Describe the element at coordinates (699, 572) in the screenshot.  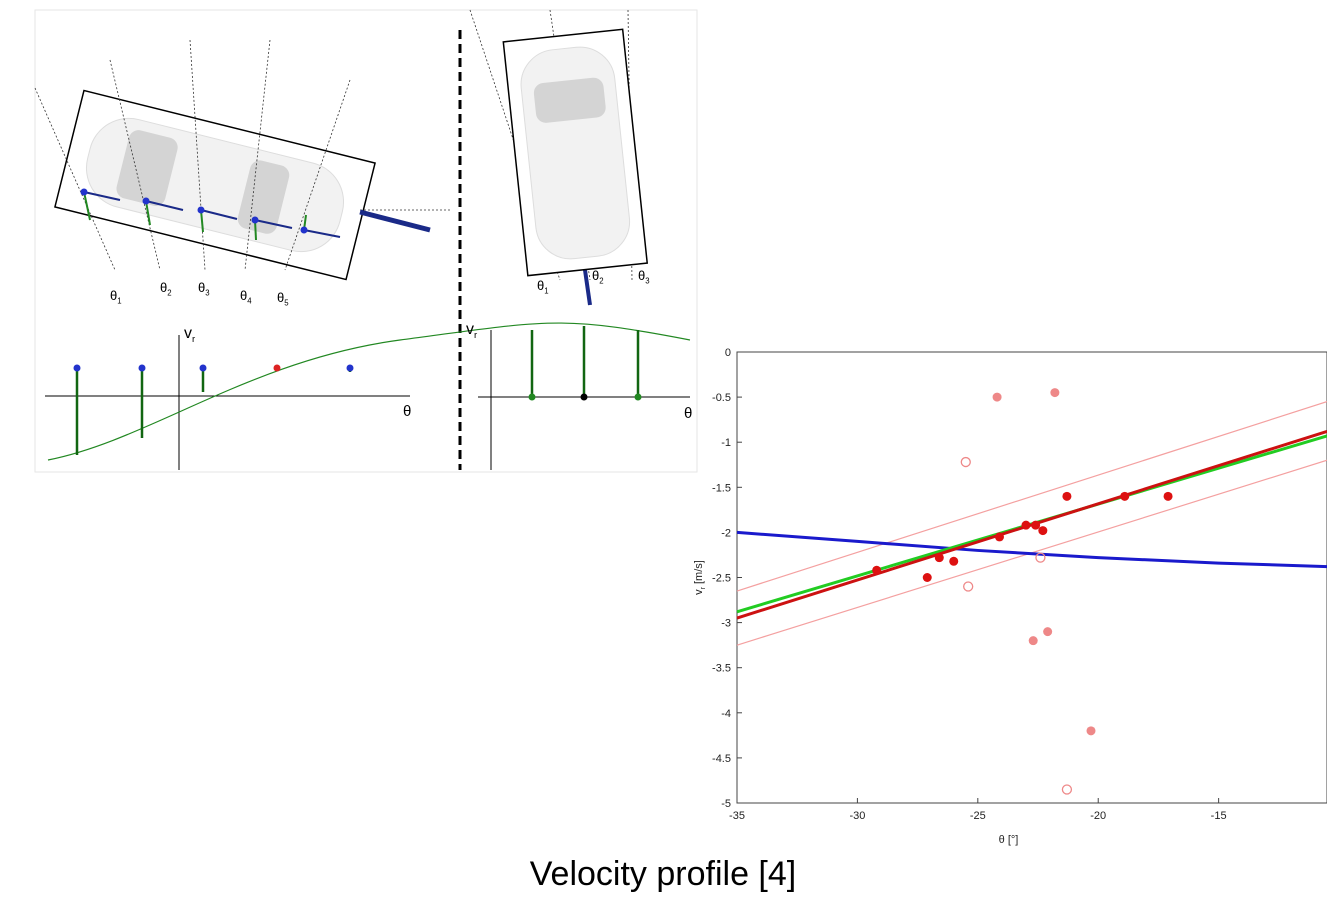
I see `y-axis-label-unit: [m/s]` at that location.